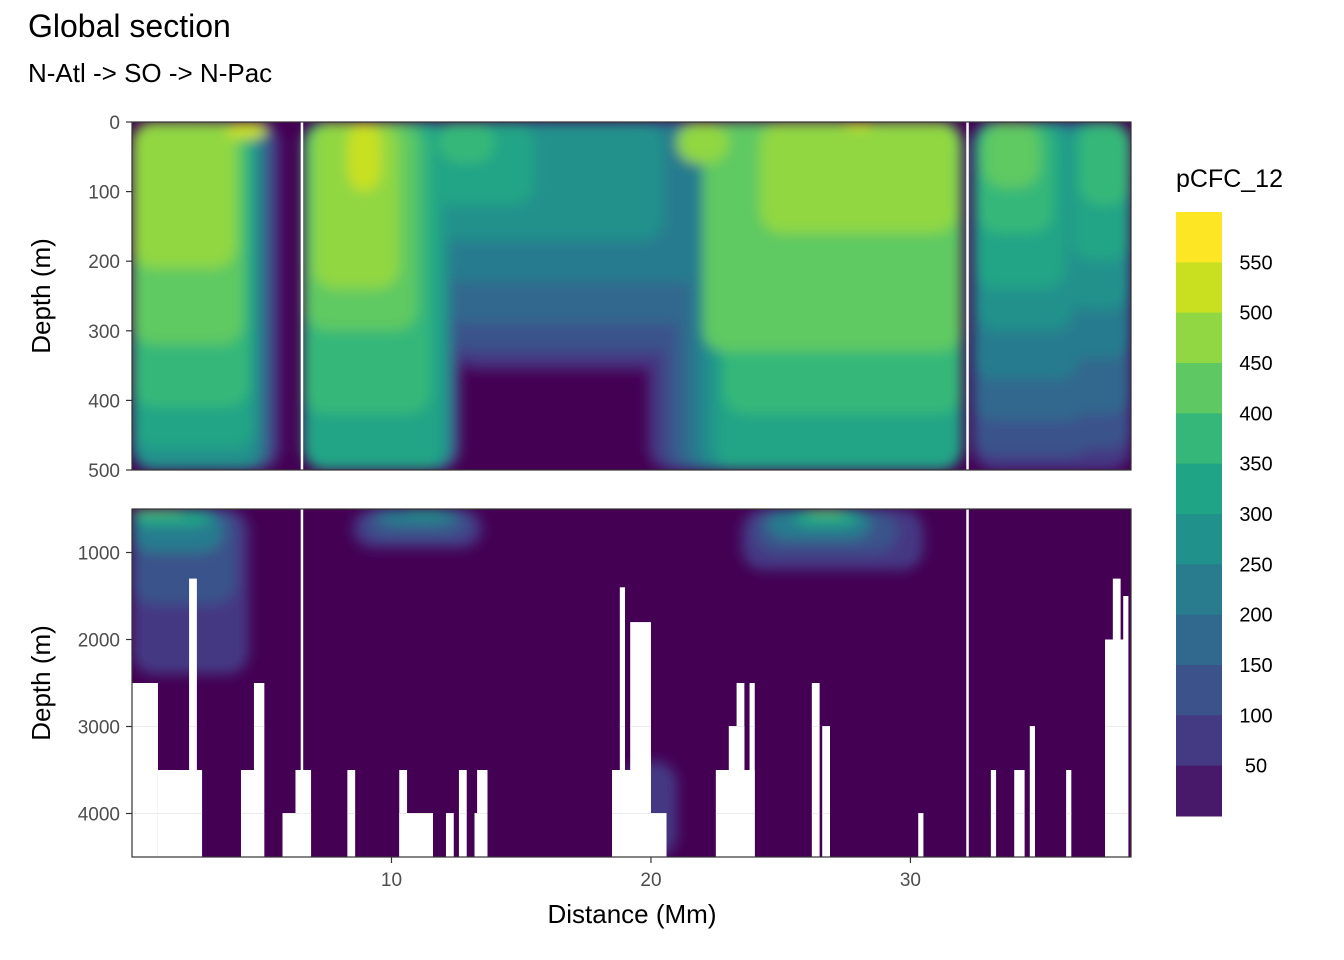 The height and width of the screenshot is (960, 1344). What do you see at coordinates (391, 880) in the screenshot?
I see `x-tick-label: 10` at bounding box center [391, 880].